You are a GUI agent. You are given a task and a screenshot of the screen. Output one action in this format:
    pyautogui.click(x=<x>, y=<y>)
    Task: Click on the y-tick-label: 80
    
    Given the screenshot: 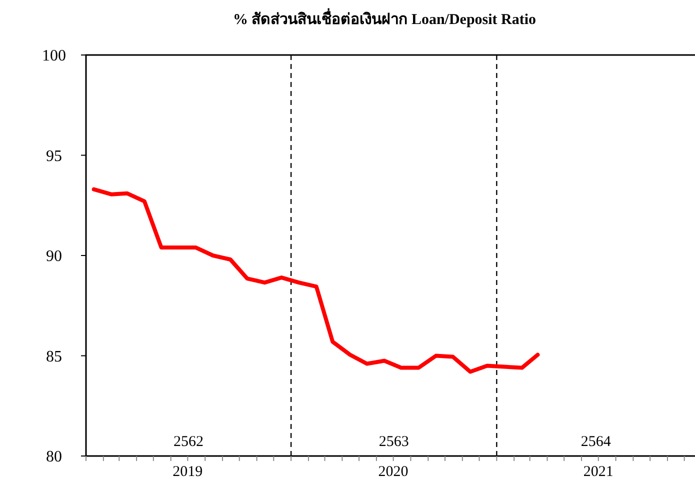 What is the action you would take?
    pyautogui.click(x=54, y=457)
    